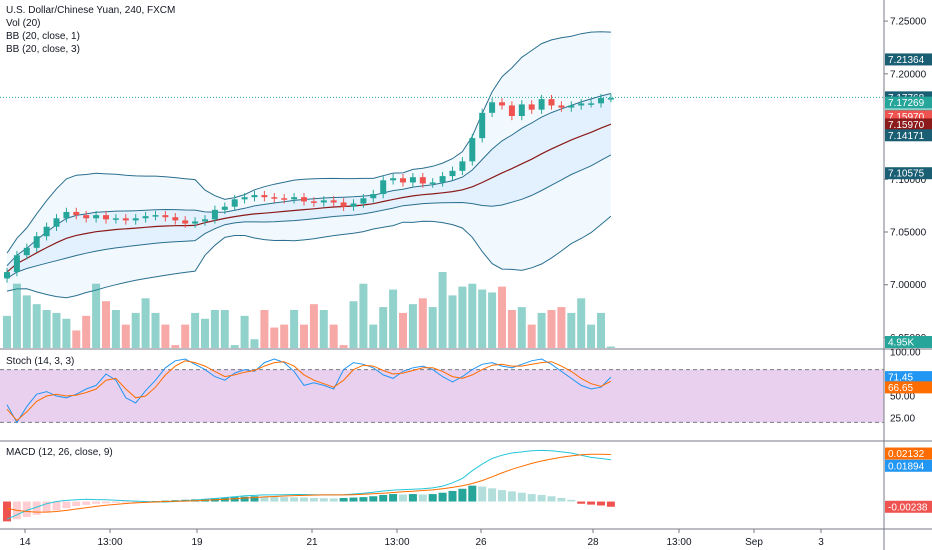 Image resolution: width=932 pixels, height=550 pixels. Describe the element at coordinates (905, 353) in the screenshot. I see `stoch-tick-label: 100.00` at that location.